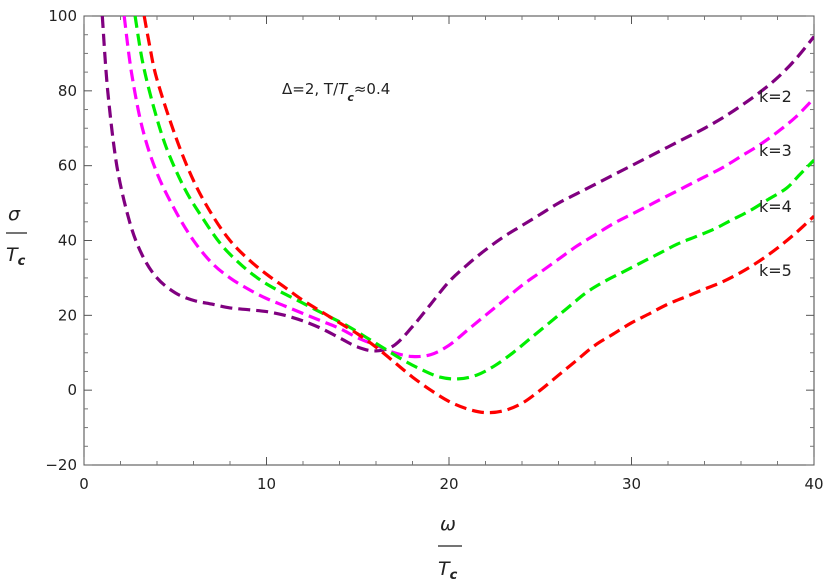  I want to click on y-tick-label: 60, so click(67, 166).